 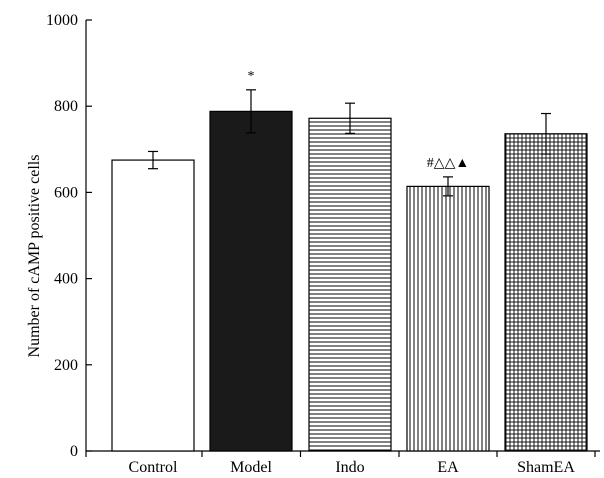 What do you see at coordinates (546, 292) in the screenshot?
I see `bar-shamea` at bounding box center [546, 292].